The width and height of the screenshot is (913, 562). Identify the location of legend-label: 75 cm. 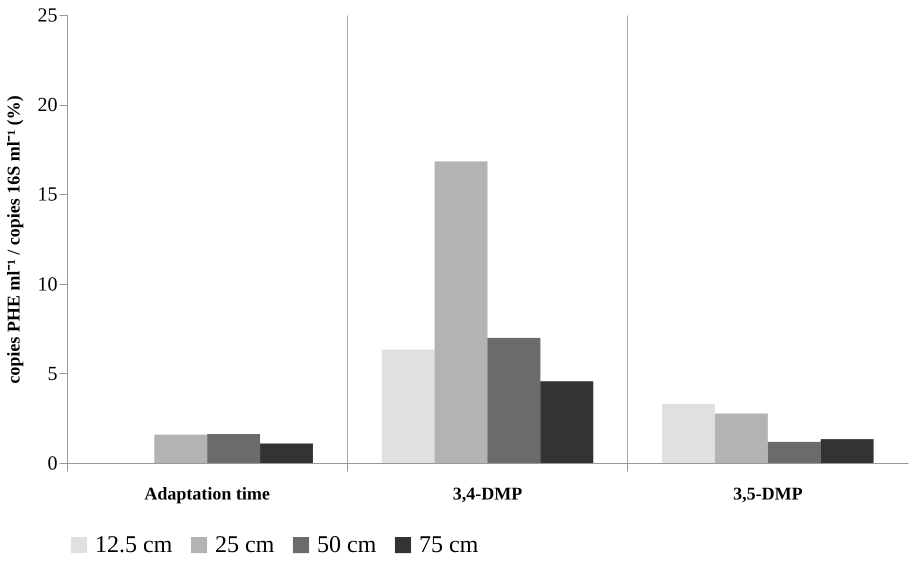
(449, 545).